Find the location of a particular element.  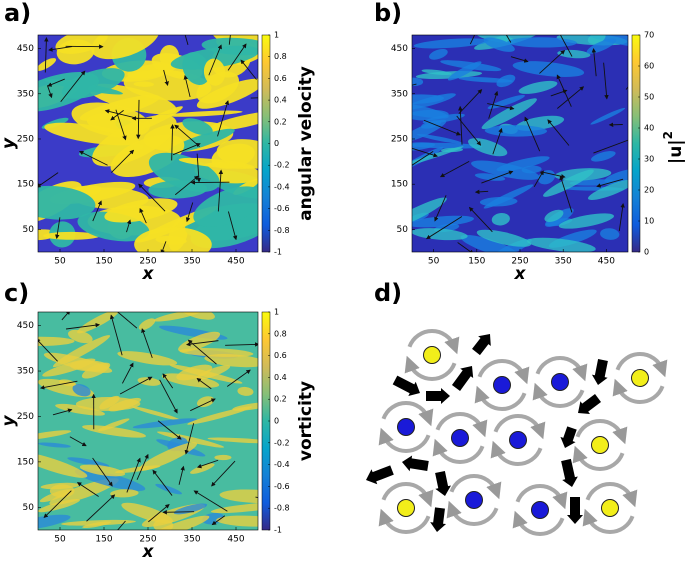

colorbar-tick-label: 0.8 is located at coordinates (280, 56).